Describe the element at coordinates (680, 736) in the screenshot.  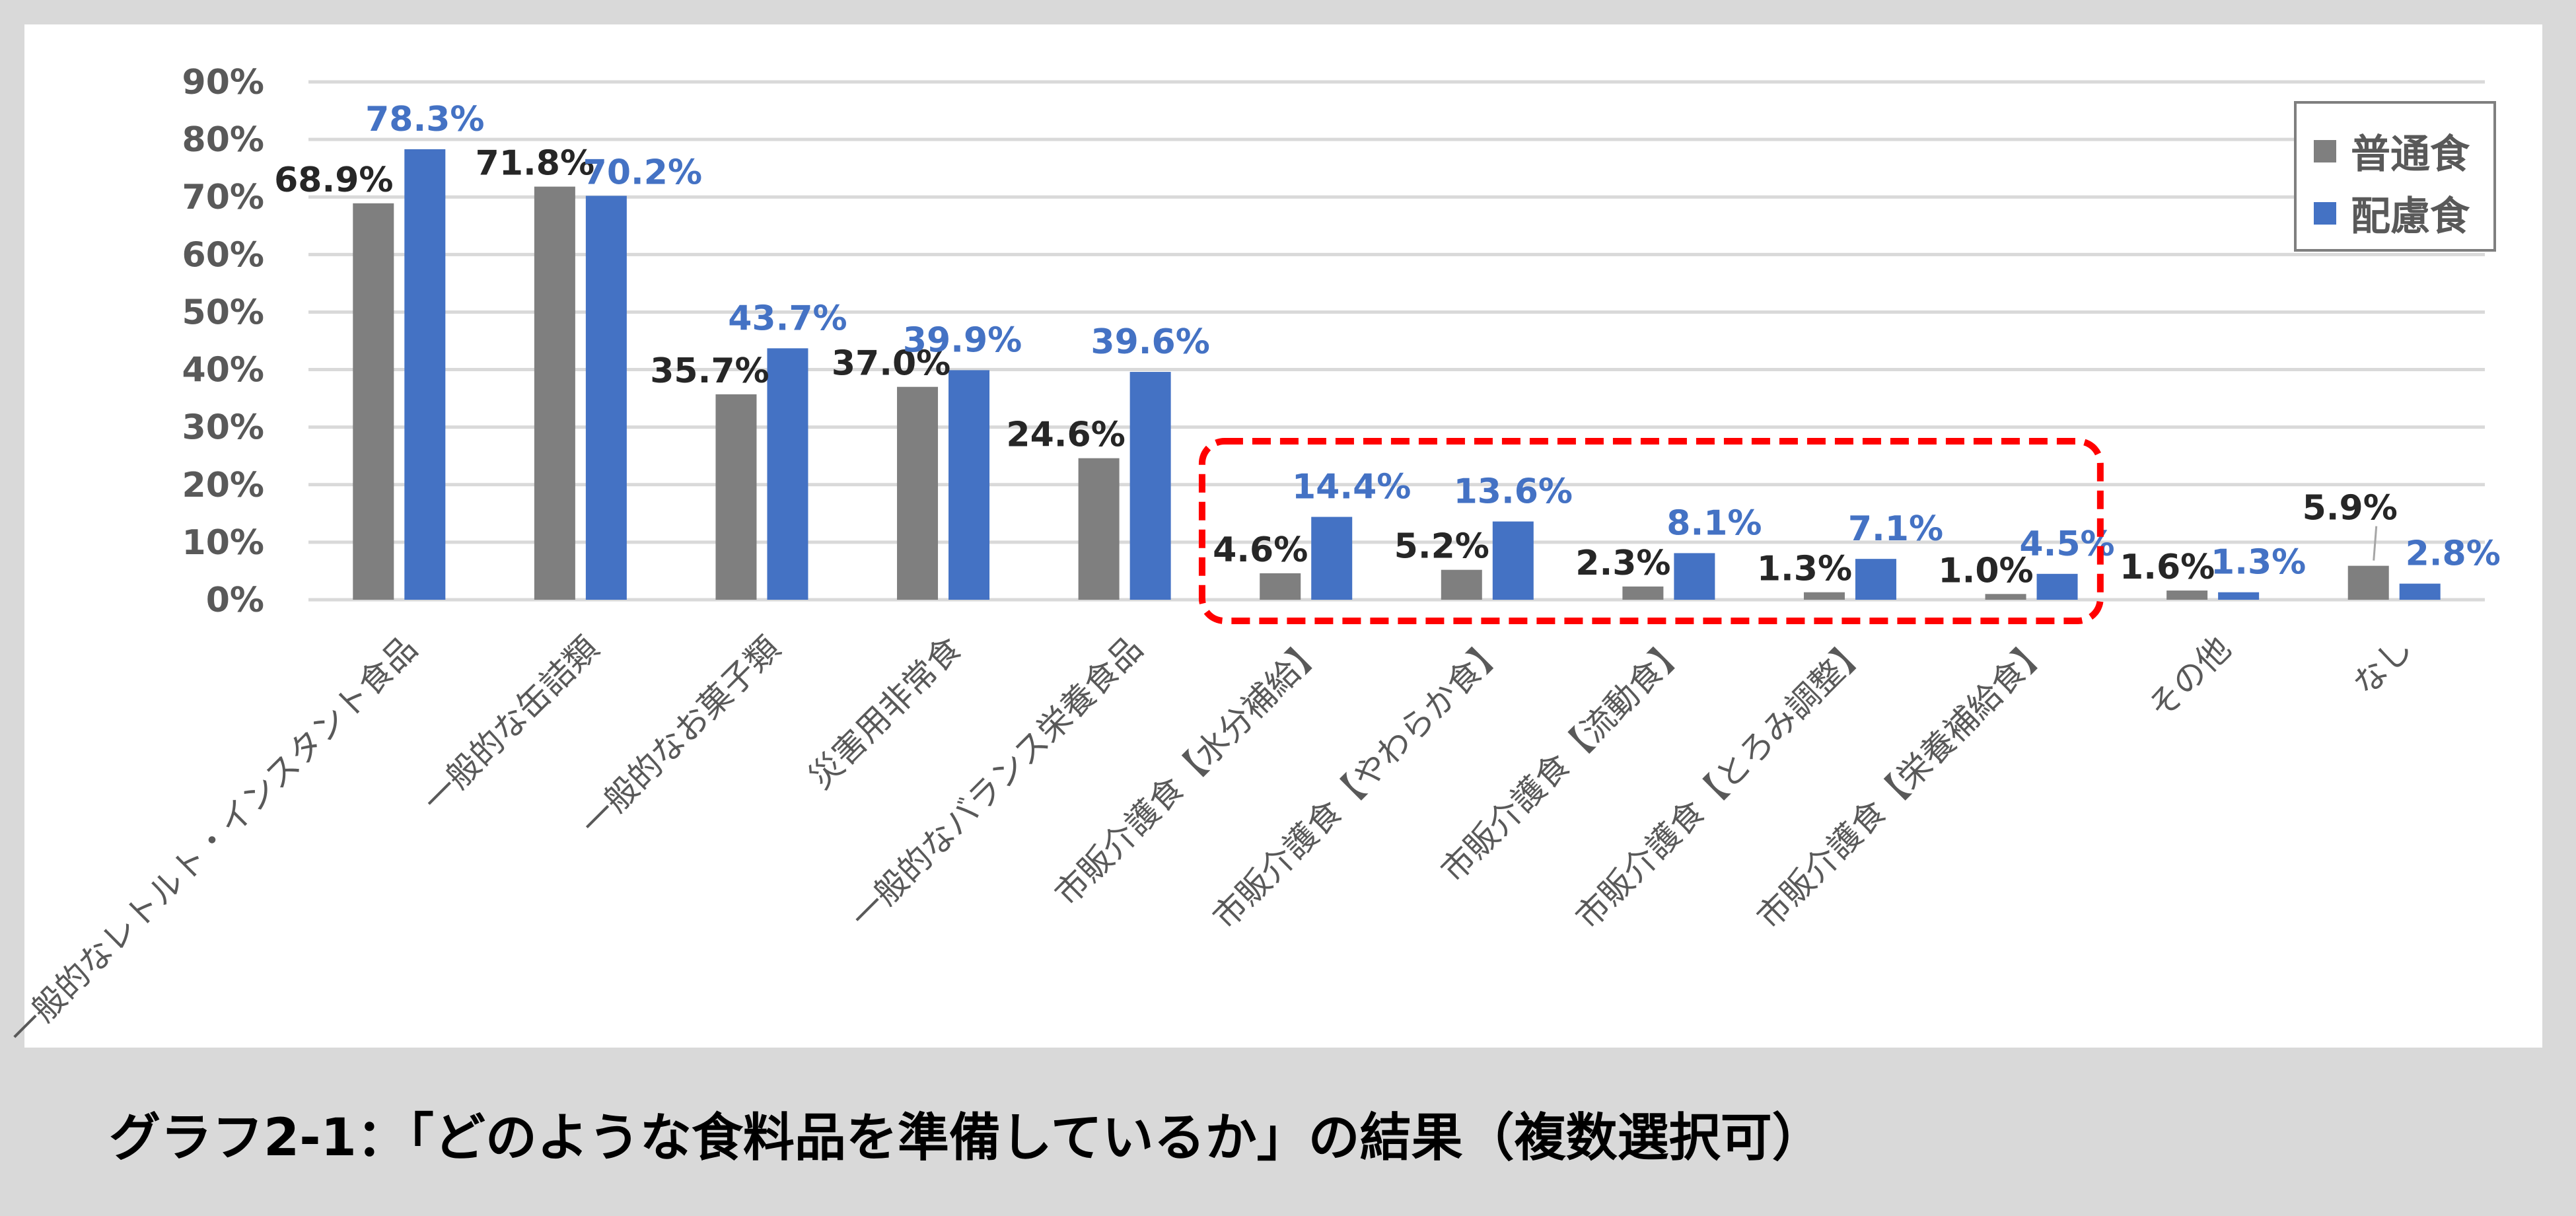
I see `x-category-label: 一般的なお菓子類` at that location.